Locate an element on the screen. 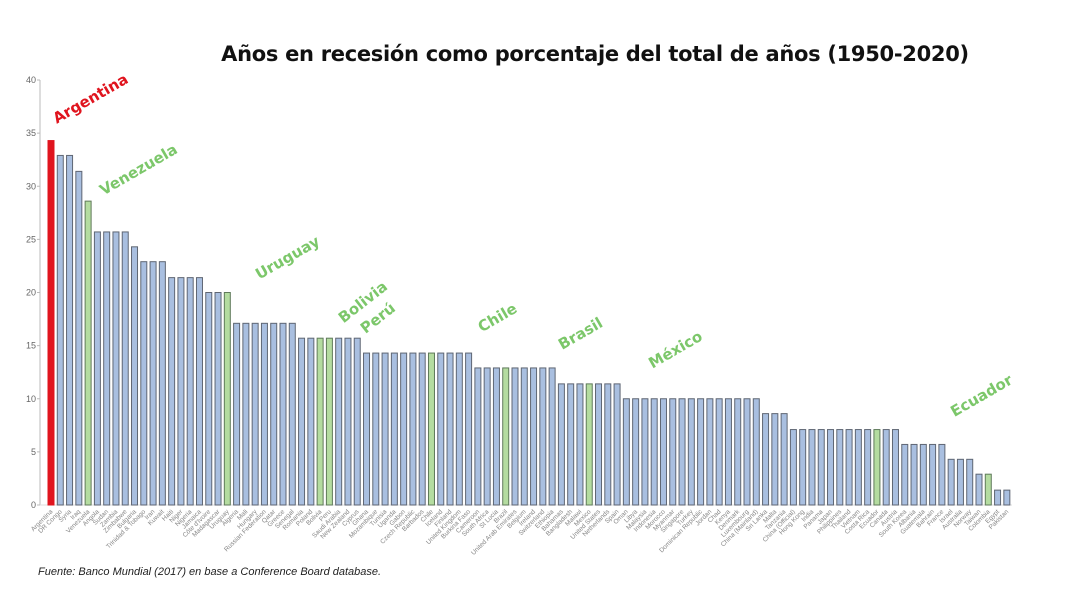  bar-libya is located at coordinates (636, 452).